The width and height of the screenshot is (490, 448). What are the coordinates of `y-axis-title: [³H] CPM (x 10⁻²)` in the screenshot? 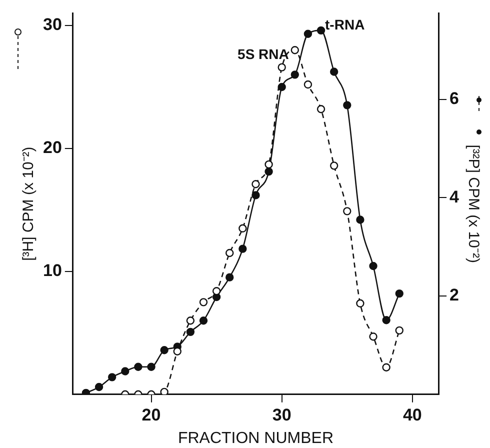 It's located at (29, 203).